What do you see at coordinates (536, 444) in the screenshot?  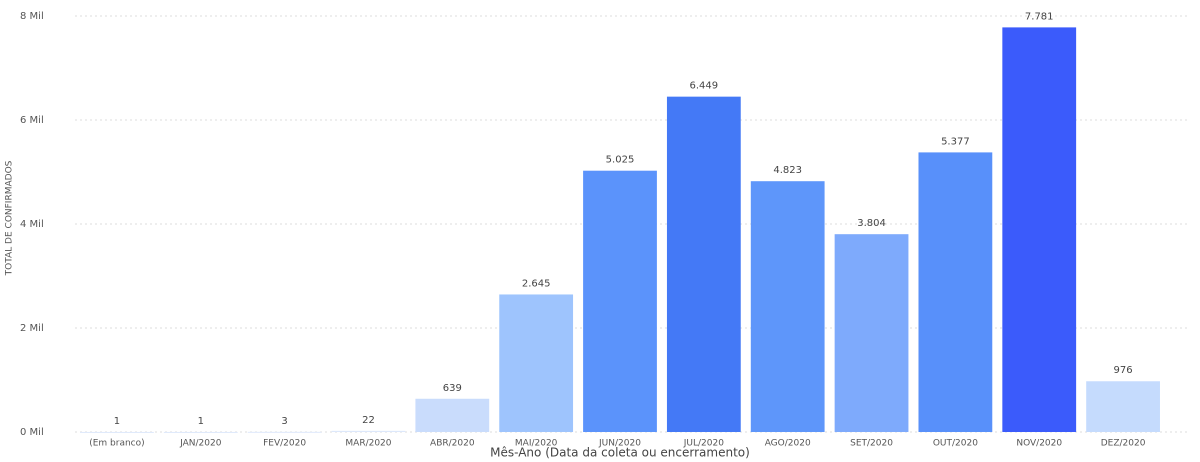 I see `x-tick-label: MAI/2020` at bounding box center [536, 444].